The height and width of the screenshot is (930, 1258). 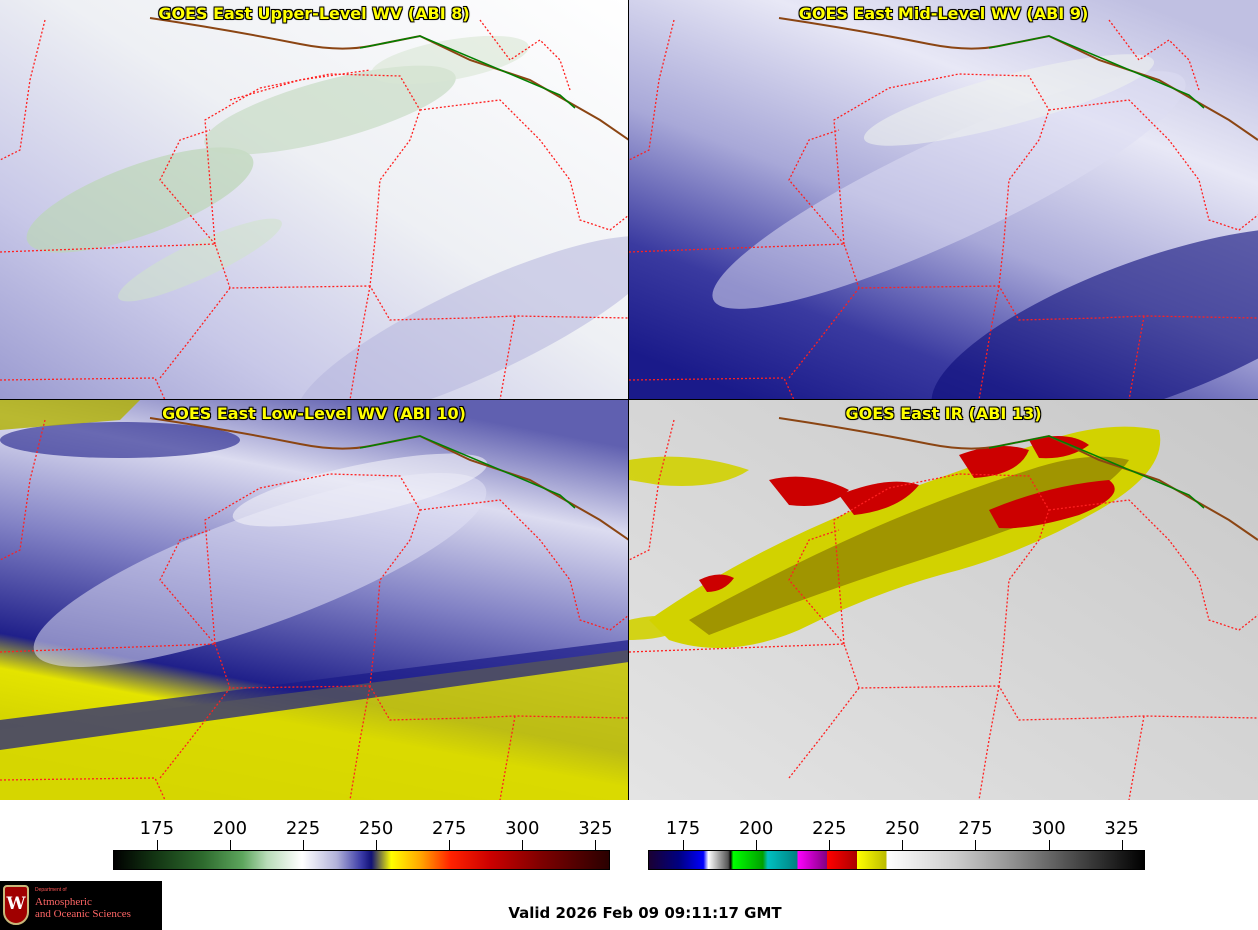 What do you see at coordinates (896, 845) in the screenshot?
I see `right-colorbar-ticks` at bounding box center [896, 845].